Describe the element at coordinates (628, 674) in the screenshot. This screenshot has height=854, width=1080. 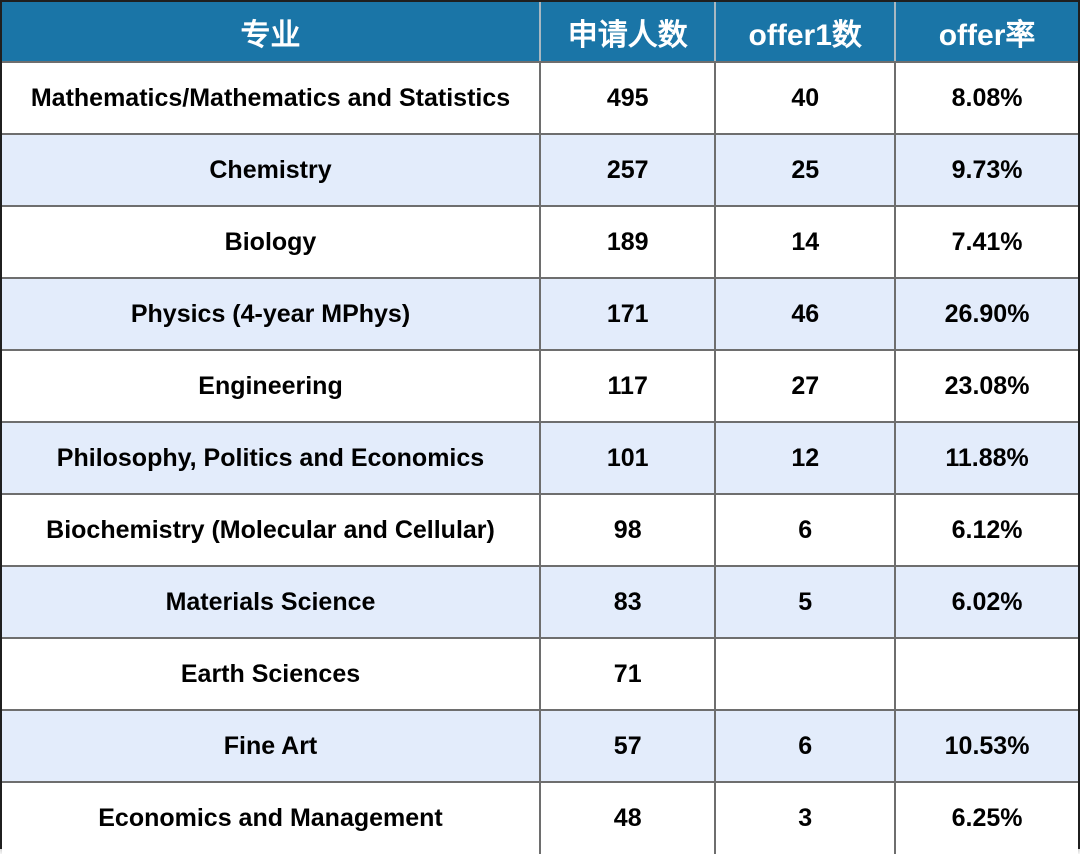
I see `applicants-cell: 71` at that location.